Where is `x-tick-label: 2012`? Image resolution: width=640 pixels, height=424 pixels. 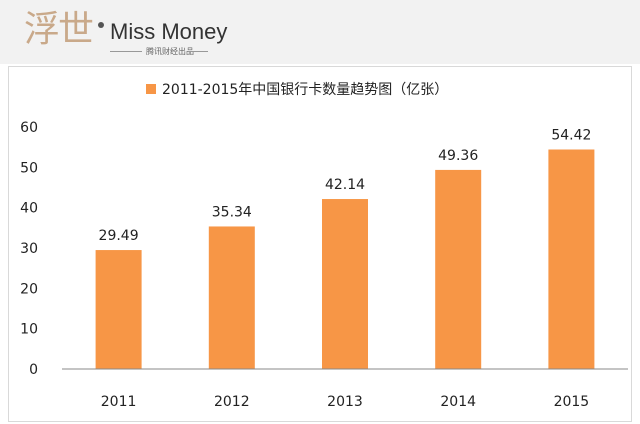
x-tick-label: 2012 is located at coordinates (232, 402).